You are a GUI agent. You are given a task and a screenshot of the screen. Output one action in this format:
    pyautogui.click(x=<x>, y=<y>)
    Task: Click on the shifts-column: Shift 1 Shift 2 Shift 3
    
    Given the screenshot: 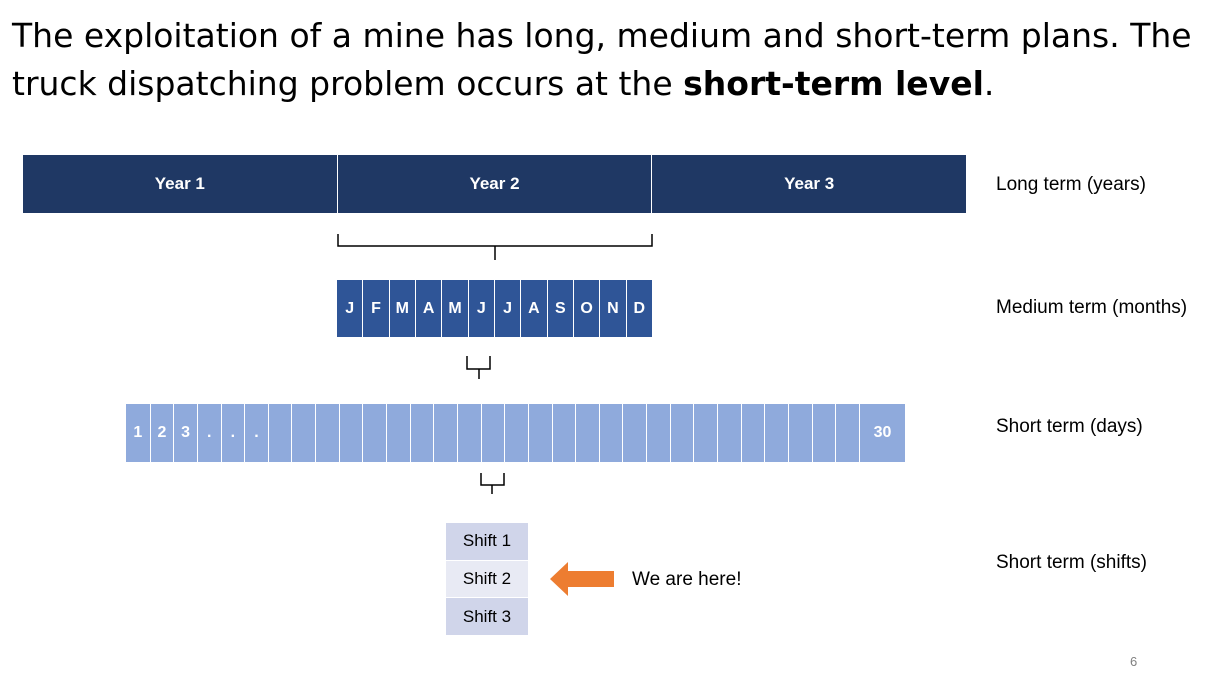 What is the action you would take?
    pyautogui.click(x=487, y=579)
    